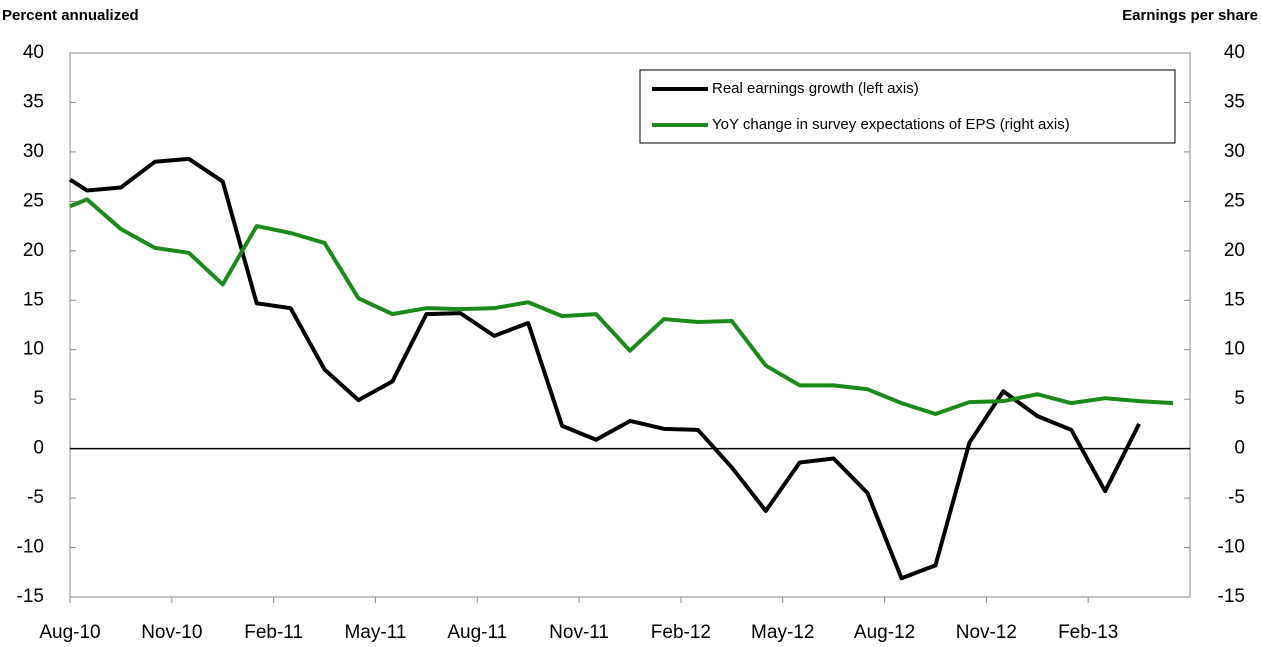  What do you see at coordinates (884, 632) in the screenshot?
I see `x-tick-label: Aug-12` at bounding box center [884, 632].